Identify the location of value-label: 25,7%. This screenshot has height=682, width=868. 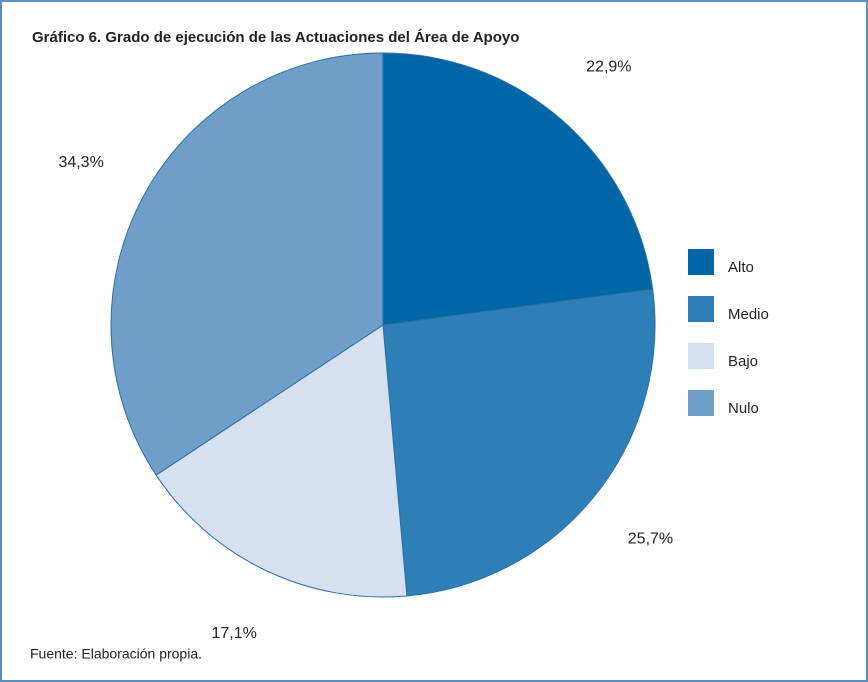
(650, 539).